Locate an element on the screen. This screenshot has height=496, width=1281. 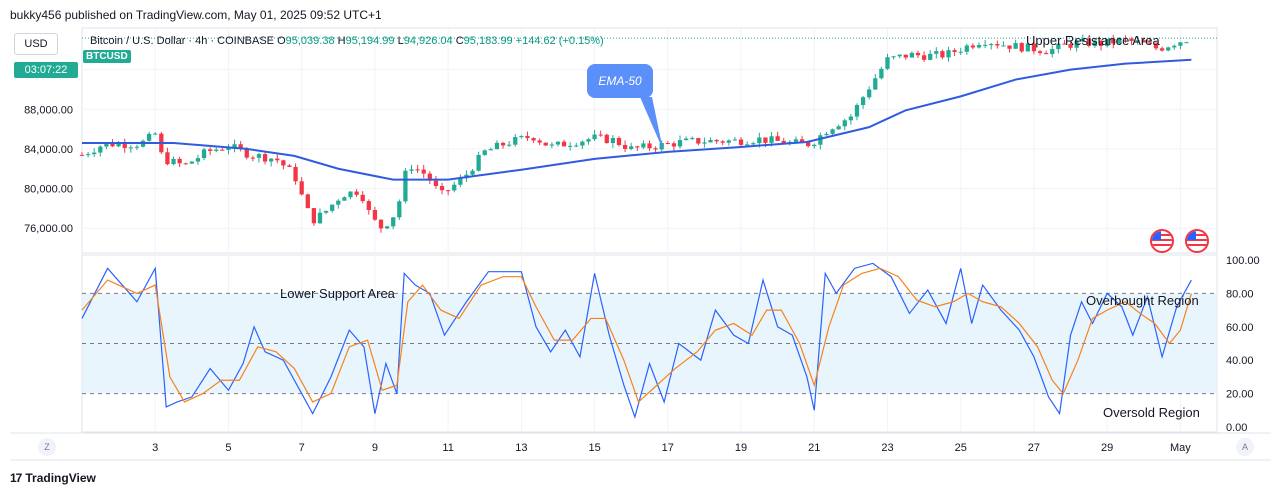
symbol-tag: BTCUSD is located at coordinates (107, 56).